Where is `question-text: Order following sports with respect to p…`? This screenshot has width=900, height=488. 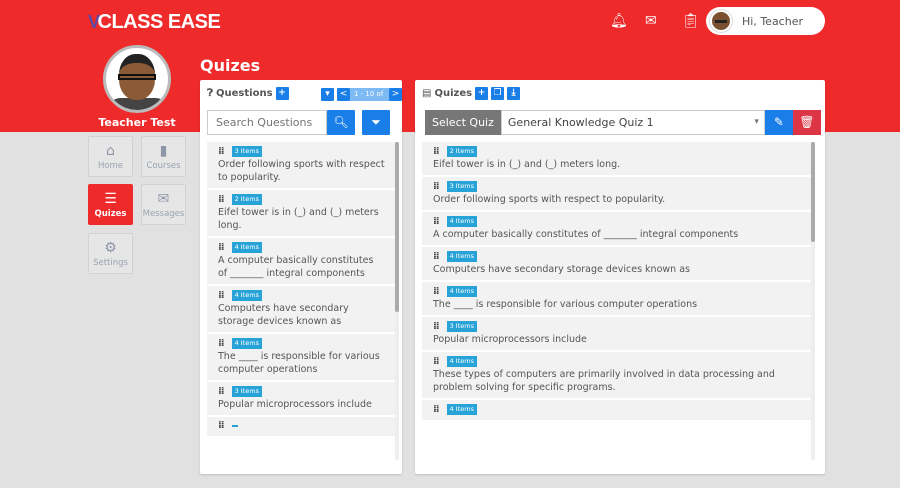
question-text: Order following sports with respect to p… is located at coordinates (301, 171).